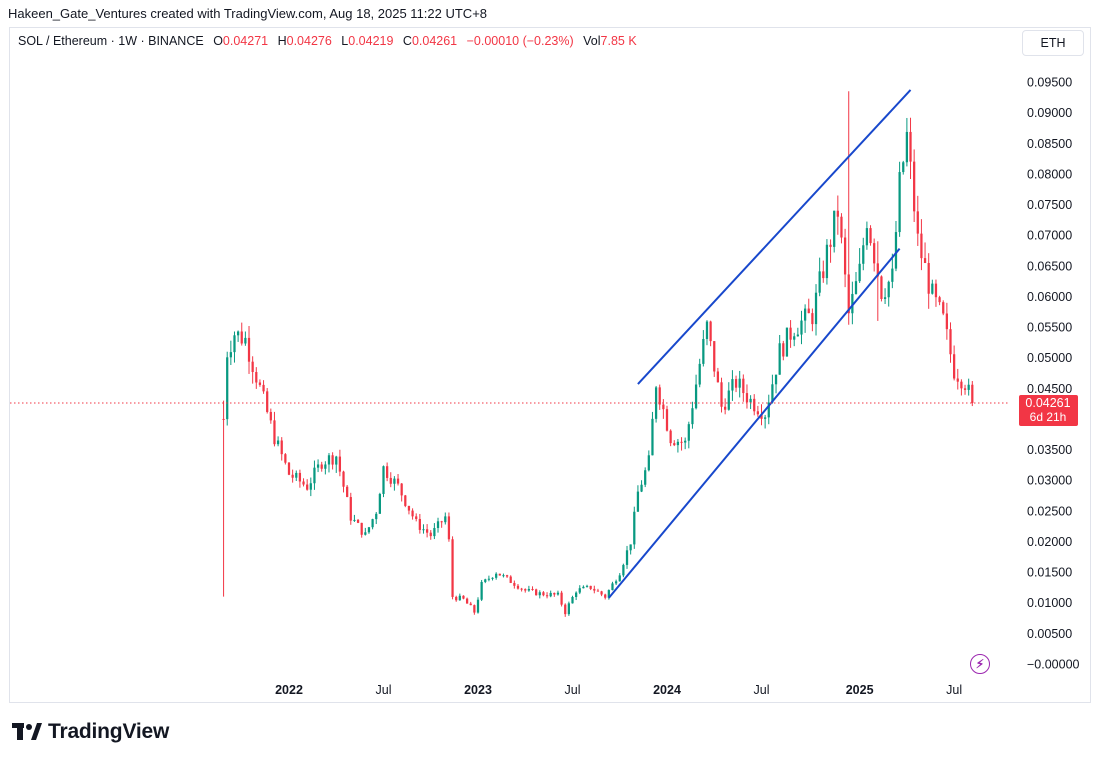 Image resolution: width=1100 pixels, height=760 pixels. I want to click on y-tick-label: 0.08000, so click(1049, 174).